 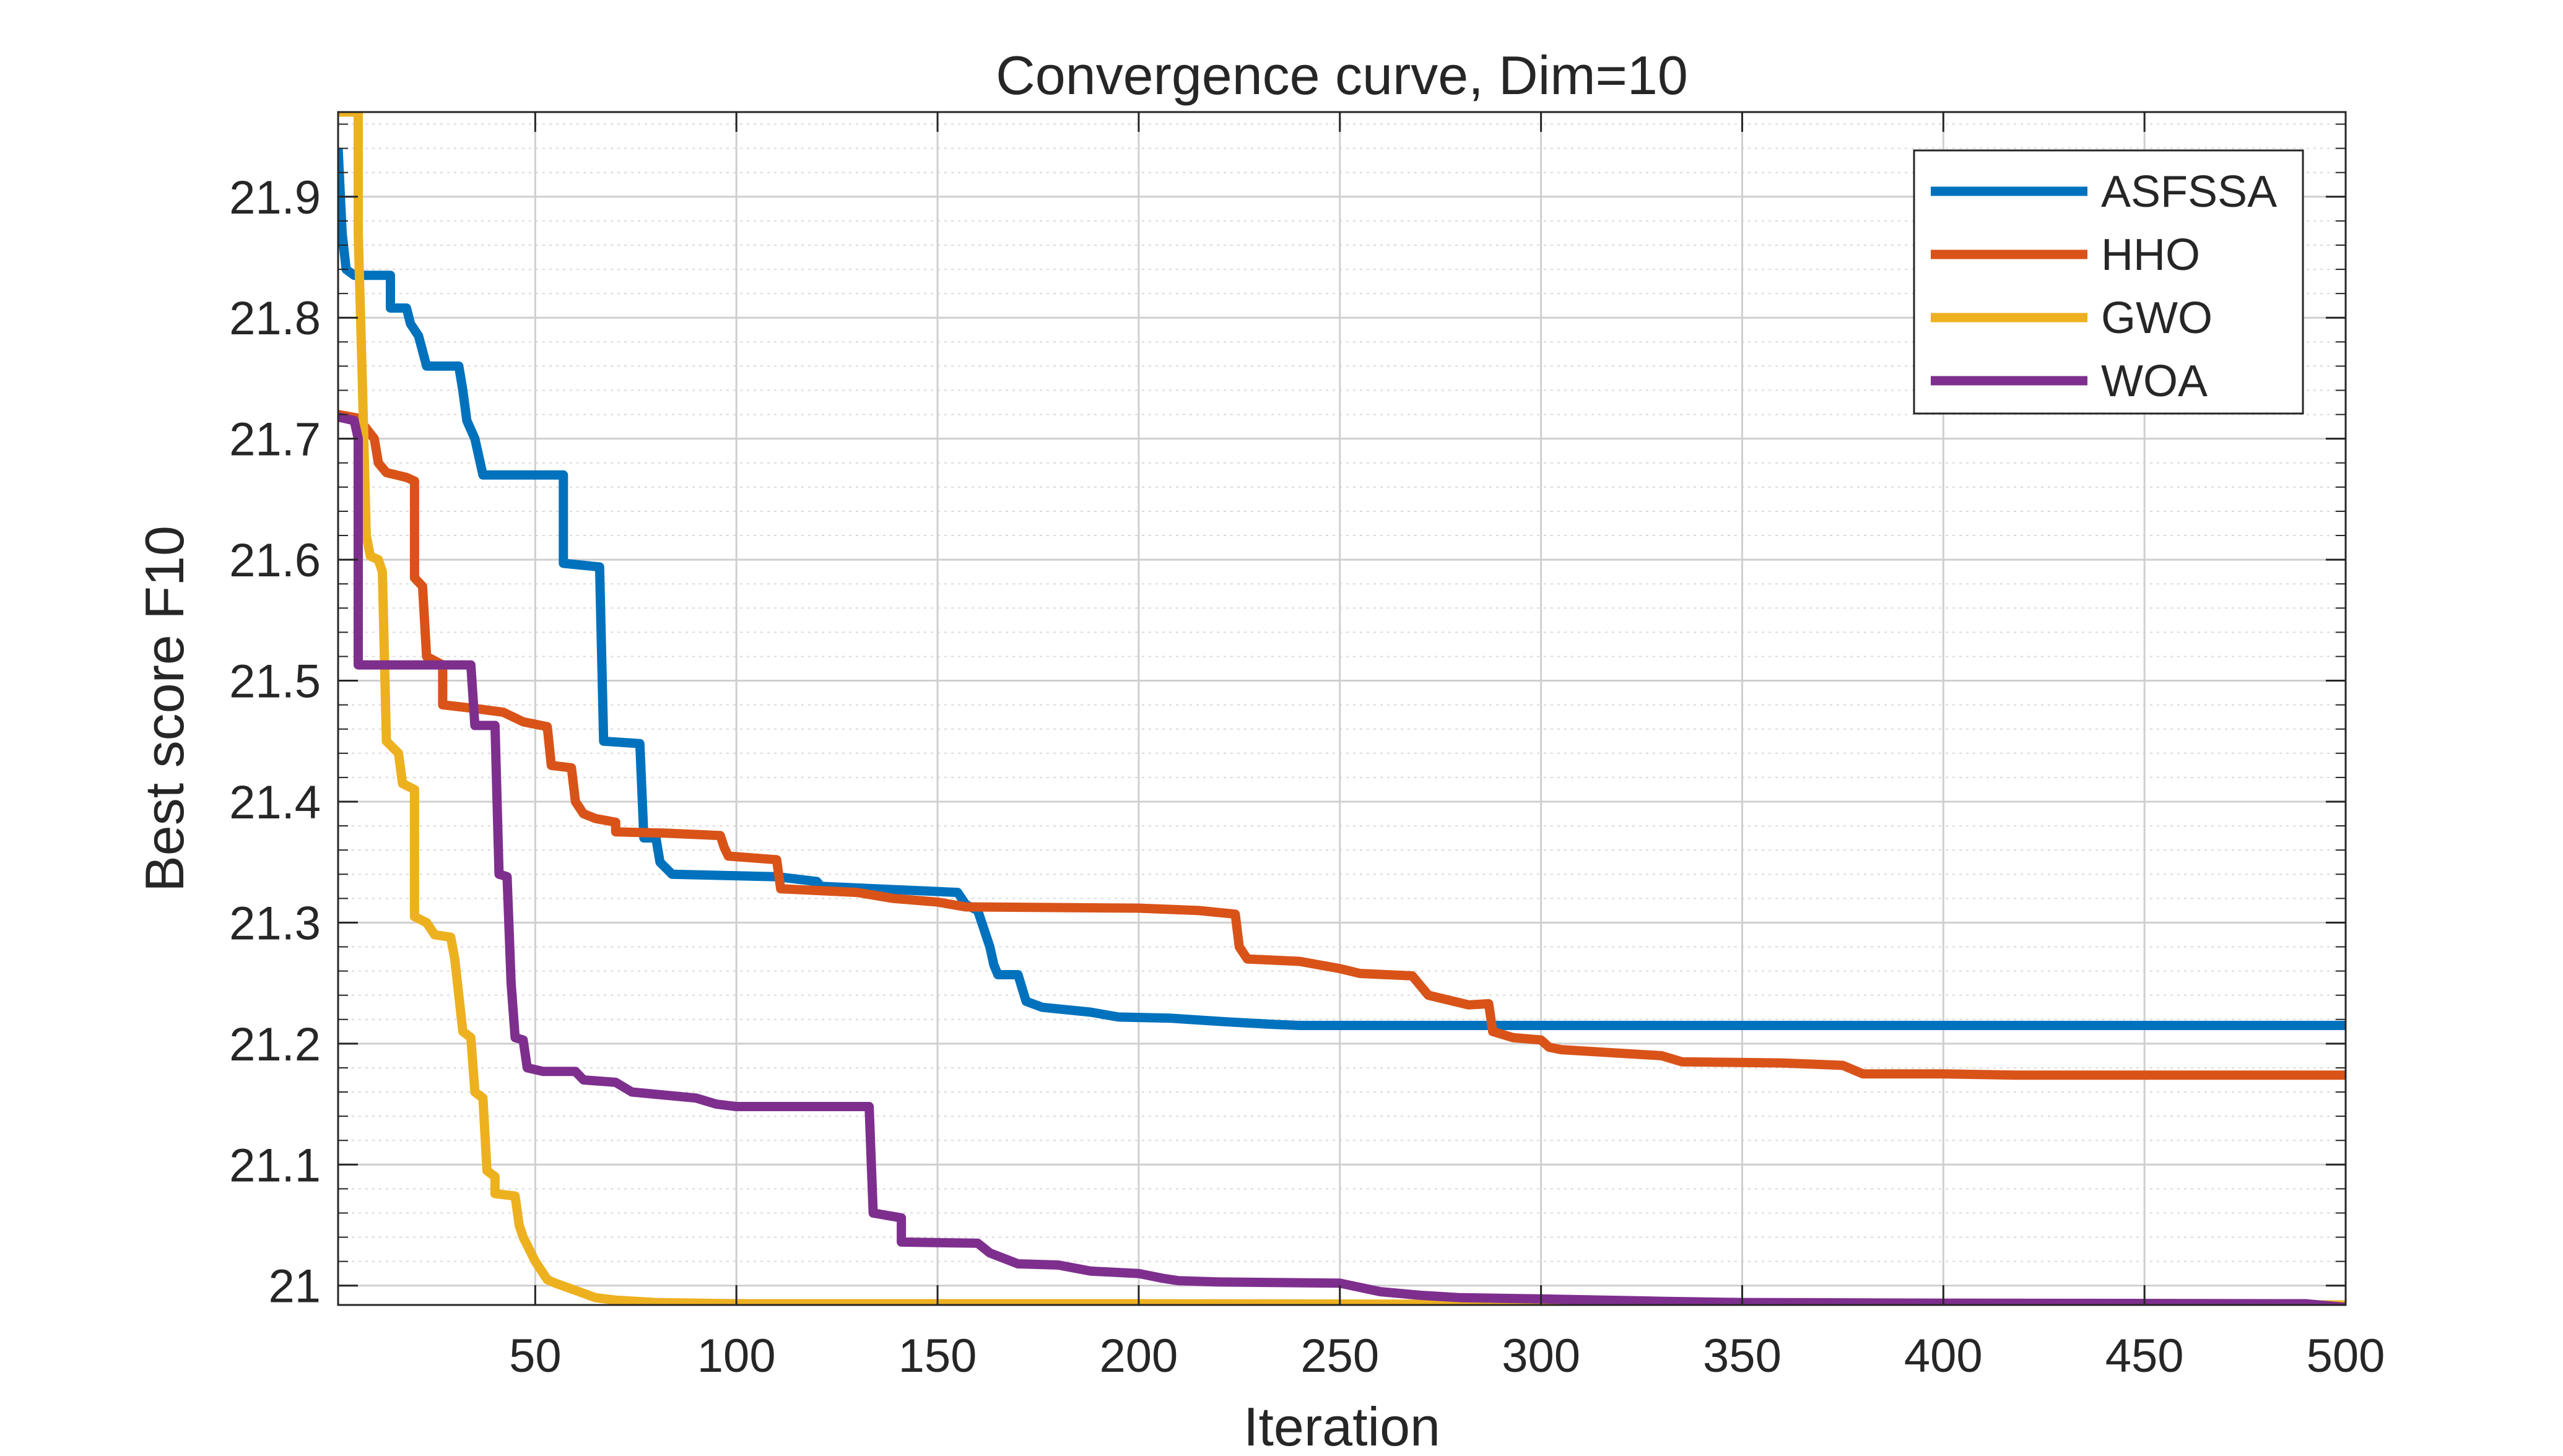 I want to click on y-tick-label: 21.1, so click(x=275, y=1165).